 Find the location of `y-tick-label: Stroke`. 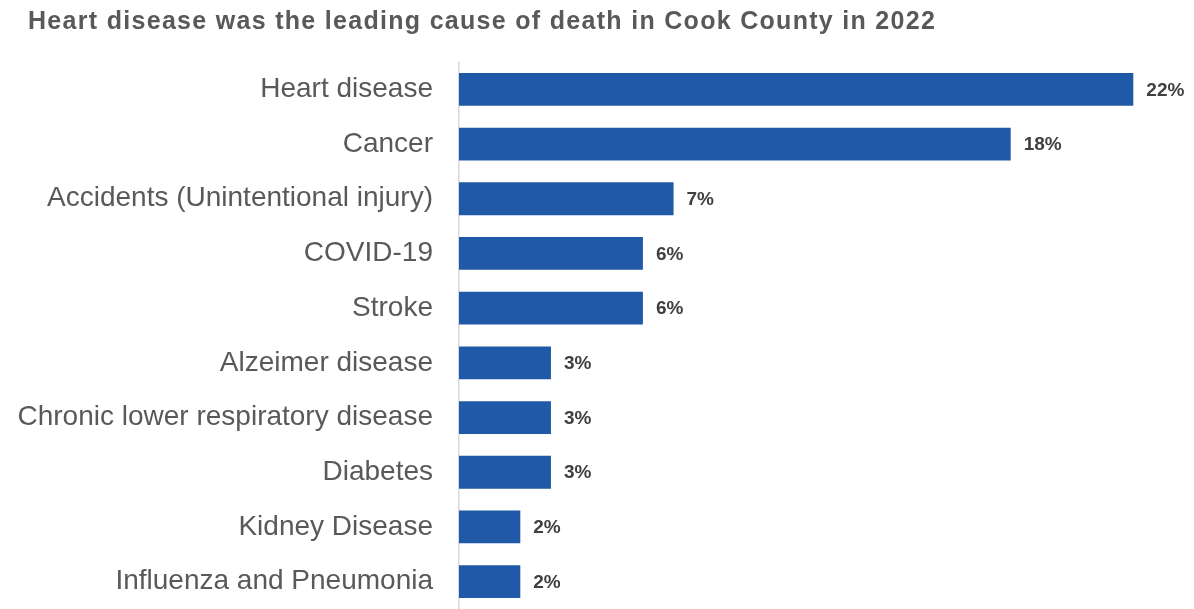

y-tick-label: Stroke is located at coordinates (392, 306).